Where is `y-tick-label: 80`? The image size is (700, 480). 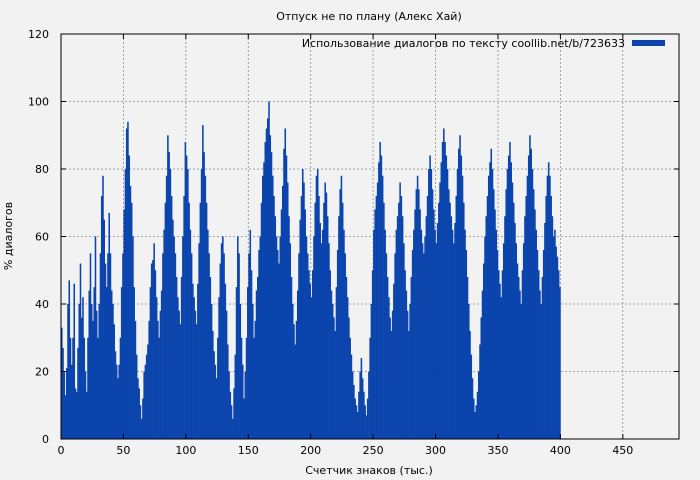 y-tick-label: 80 is located at coordinates (42, 169).